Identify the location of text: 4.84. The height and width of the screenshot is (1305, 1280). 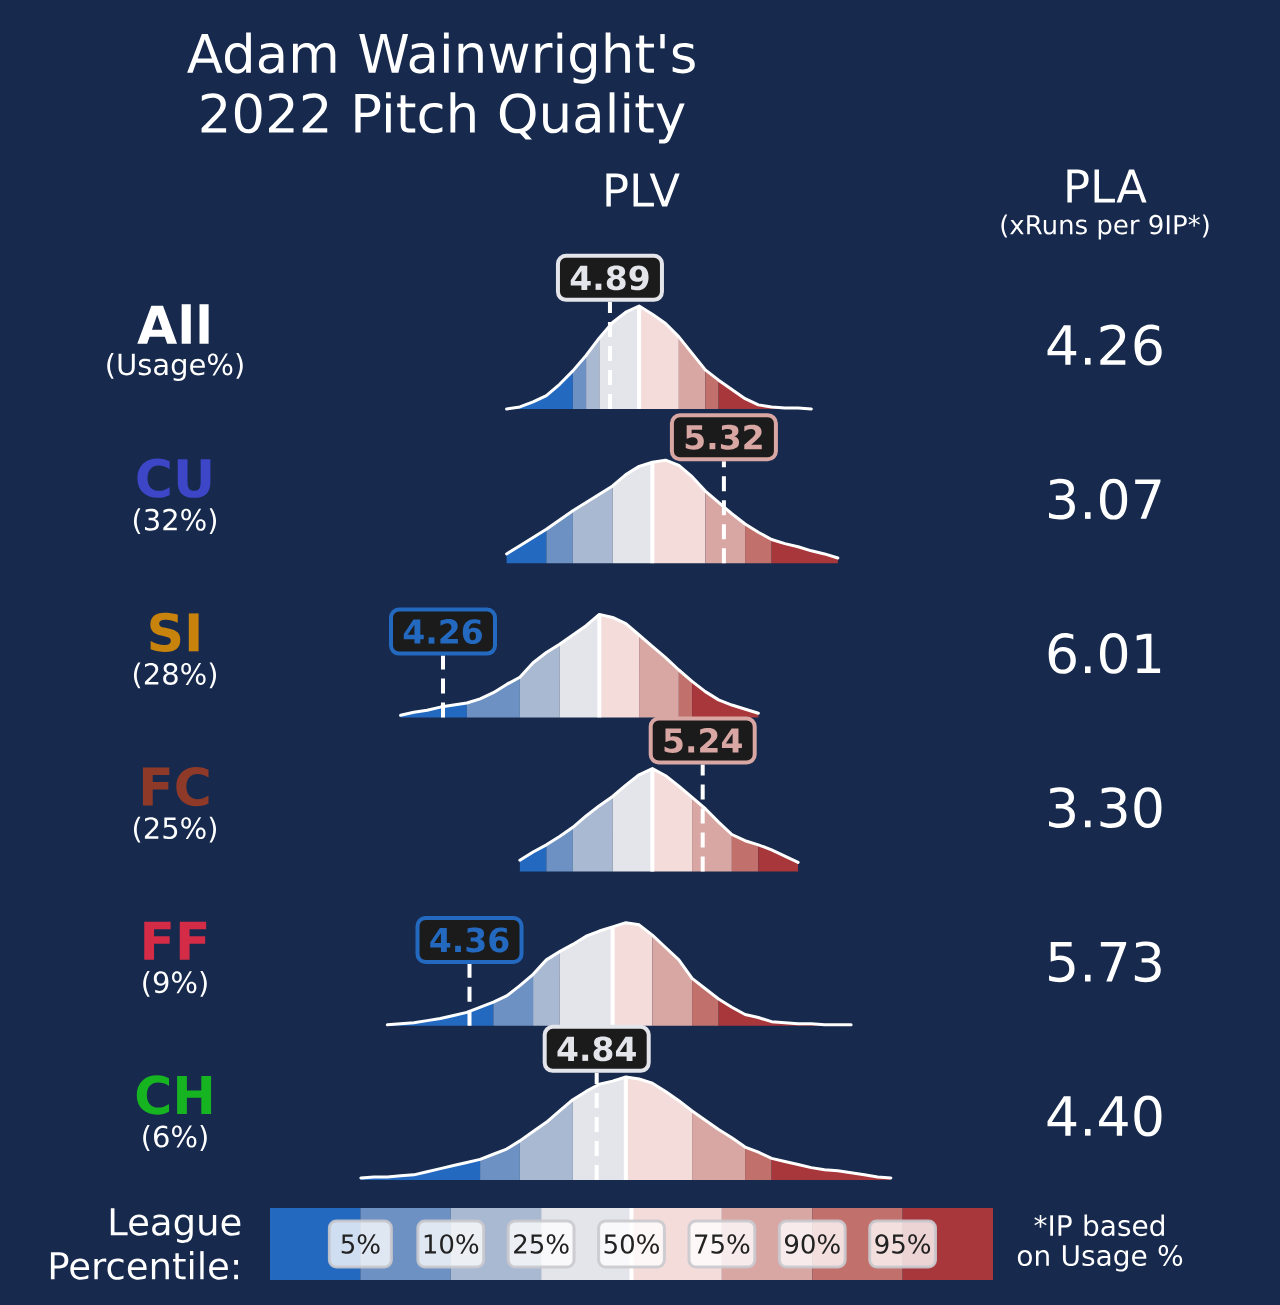
(596, 1049).